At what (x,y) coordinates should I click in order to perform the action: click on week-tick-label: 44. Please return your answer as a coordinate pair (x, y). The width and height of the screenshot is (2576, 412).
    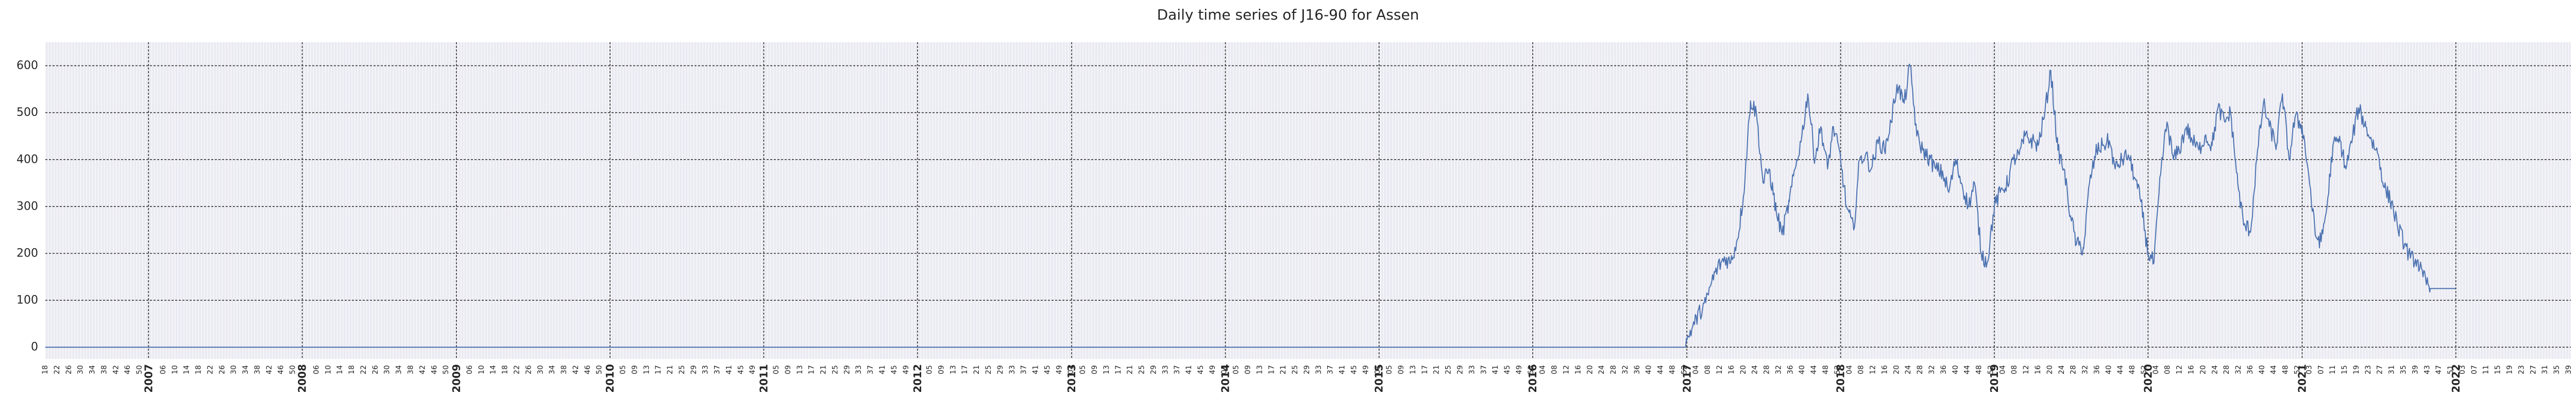
    Looking at the image, I should click on (1967, 369).